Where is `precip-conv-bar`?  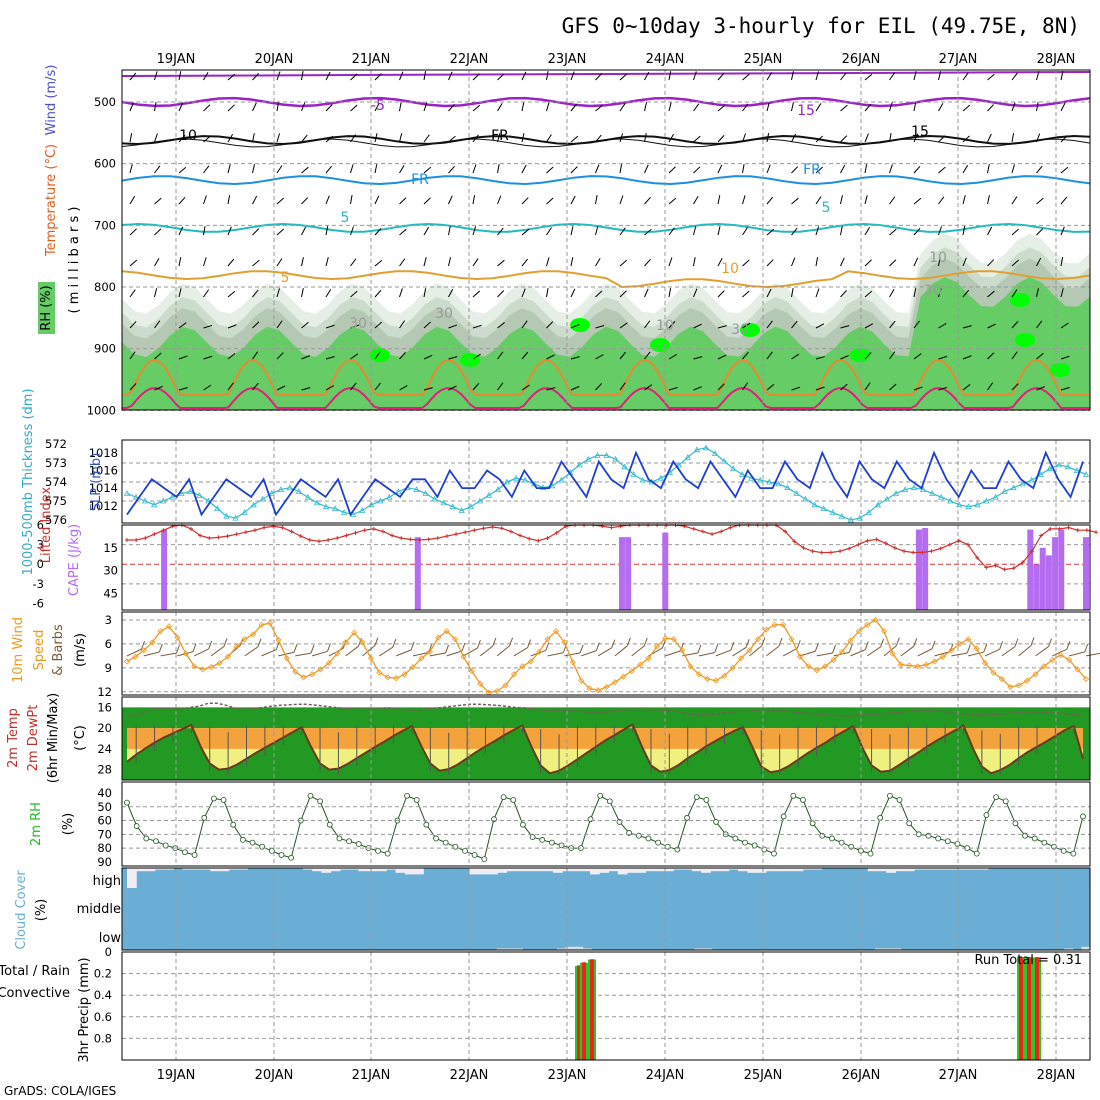 precip-conv-bar is located at coordinates (1021, 1008).